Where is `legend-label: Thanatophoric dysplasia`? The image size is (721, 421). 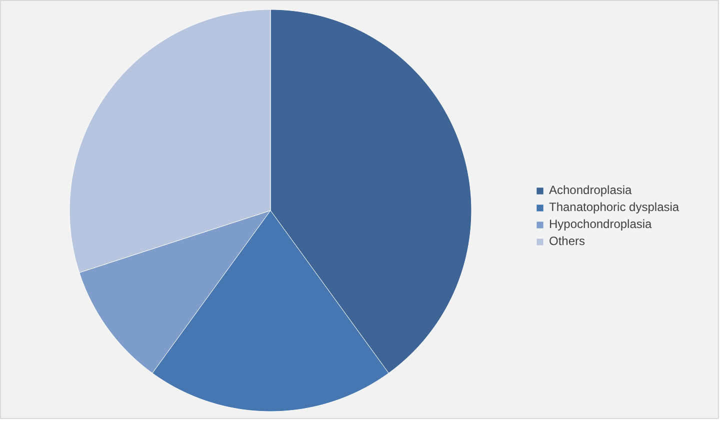
legend-label: Thanatophoric dysplasia is located at coordinates (614, 207).